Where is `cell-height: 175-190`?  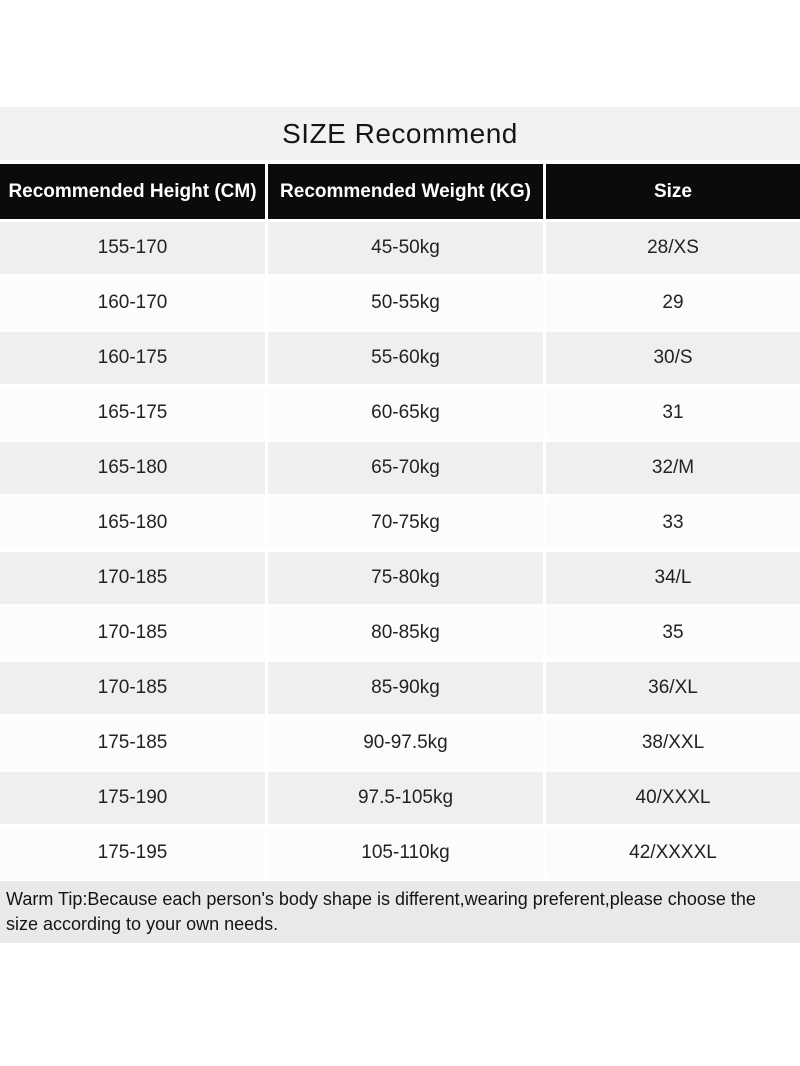 cell-height: 175-190 is located at coordinates (132, 798).